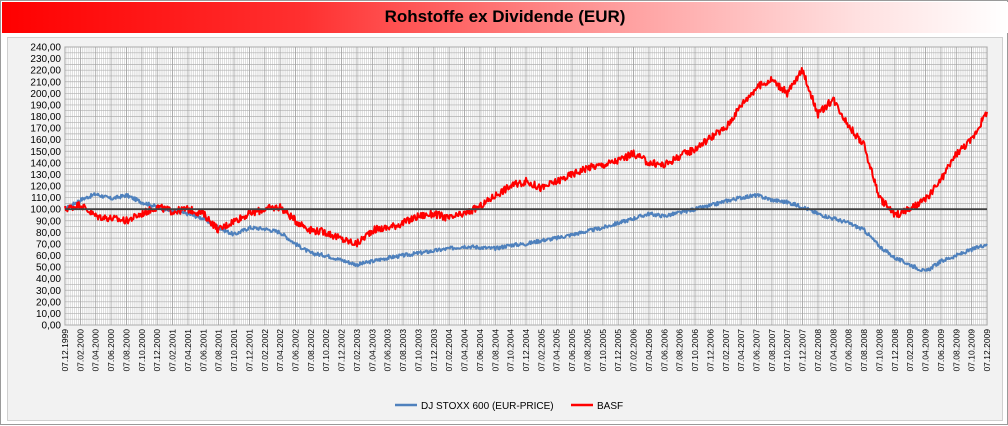 This screenshot has width=1008, height=426. Describe the element at coordinates (487, 406) in the screenshot. I see `legend-label: DJ STOXX 600 (EUR-PRICE)` at that location.